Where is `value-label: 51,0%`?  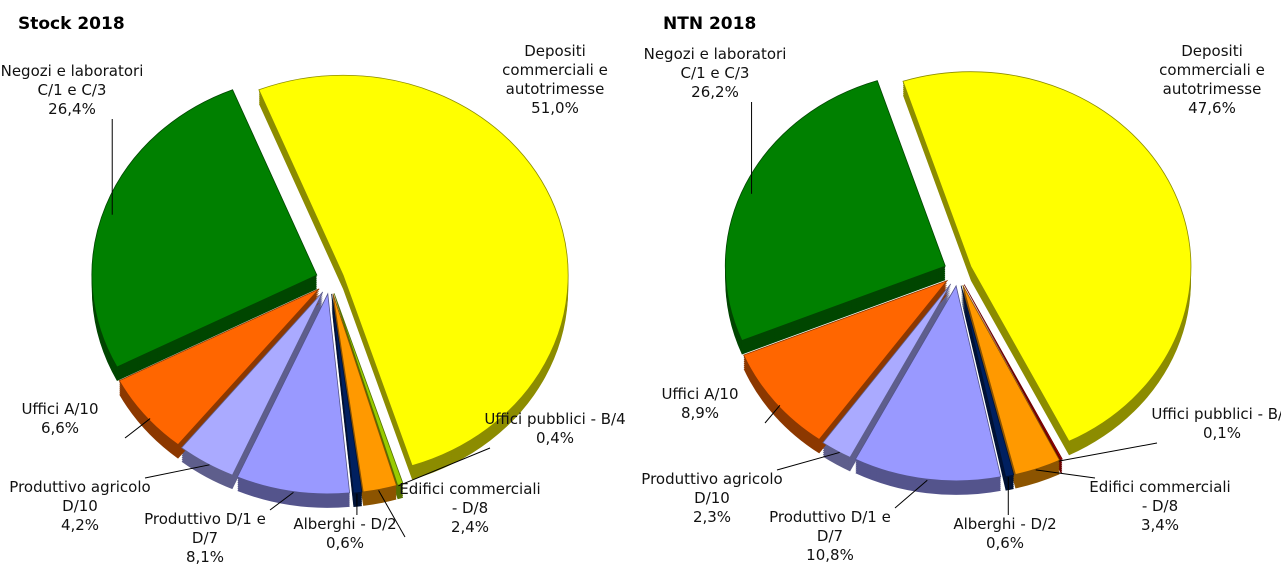
value-label: 51,0% is located at coordinates (555, 108).